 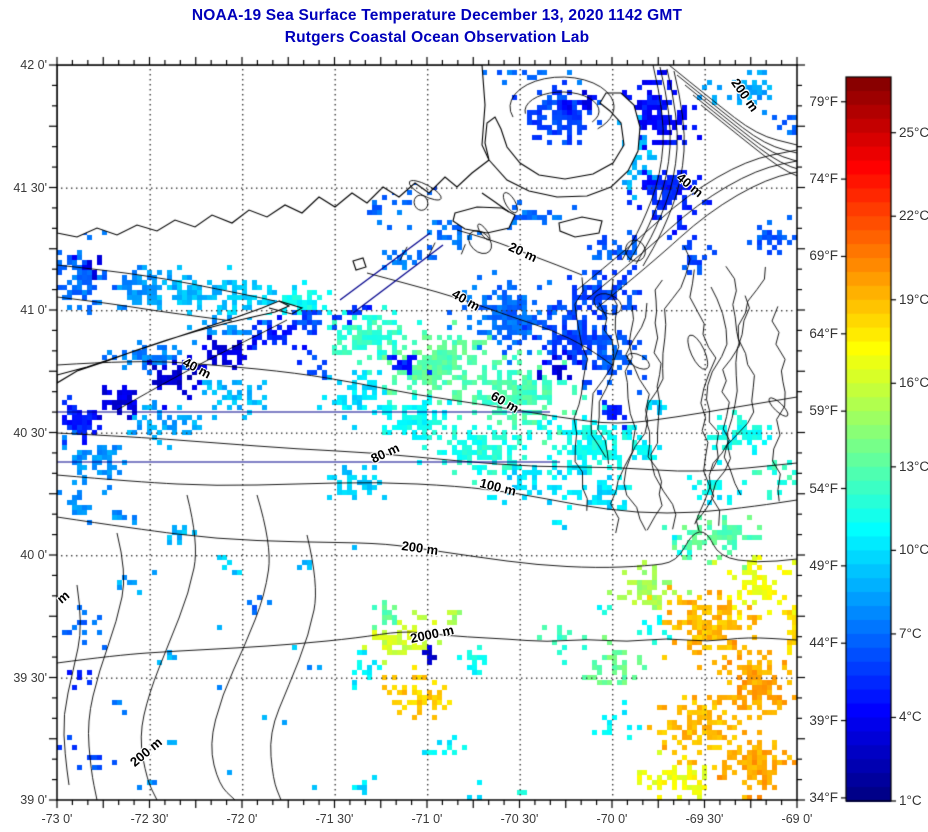 What do you see at coordinates (149, 819) in the screenshot?
I see `x-tick-label: -72 30'` at bounding box center [149, 819].